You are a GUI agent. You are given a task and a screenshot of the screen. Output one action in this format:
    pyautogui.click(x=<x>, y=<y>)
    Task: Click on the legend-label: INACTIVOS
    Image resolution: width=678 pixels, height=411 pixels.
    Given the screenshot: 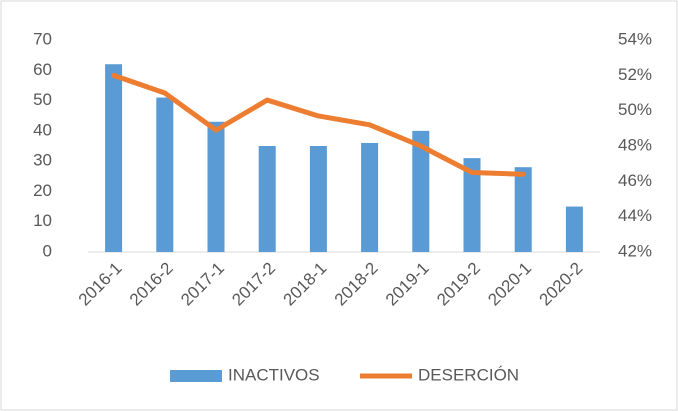 What is the action you would take?
    pyautogui.click(x=274, y=374)
    